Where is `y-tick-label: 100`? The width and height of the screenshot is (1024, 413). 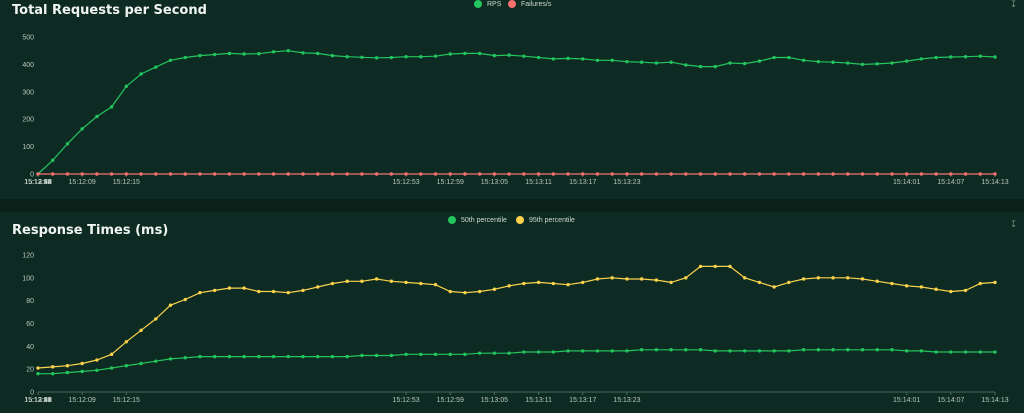 y-tick-label: 100 is located at coordinates (28, 147).